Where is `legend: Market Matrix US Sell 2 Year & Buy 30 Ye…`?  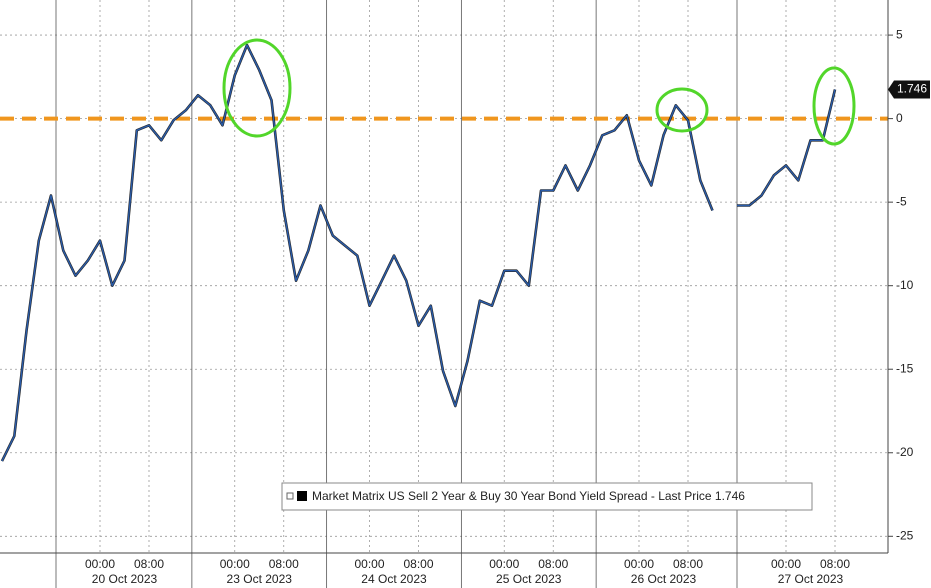 legend: Market Matrix US Sell 2 Year & Buy 30 Ye… is located at coordinates (547, 496).